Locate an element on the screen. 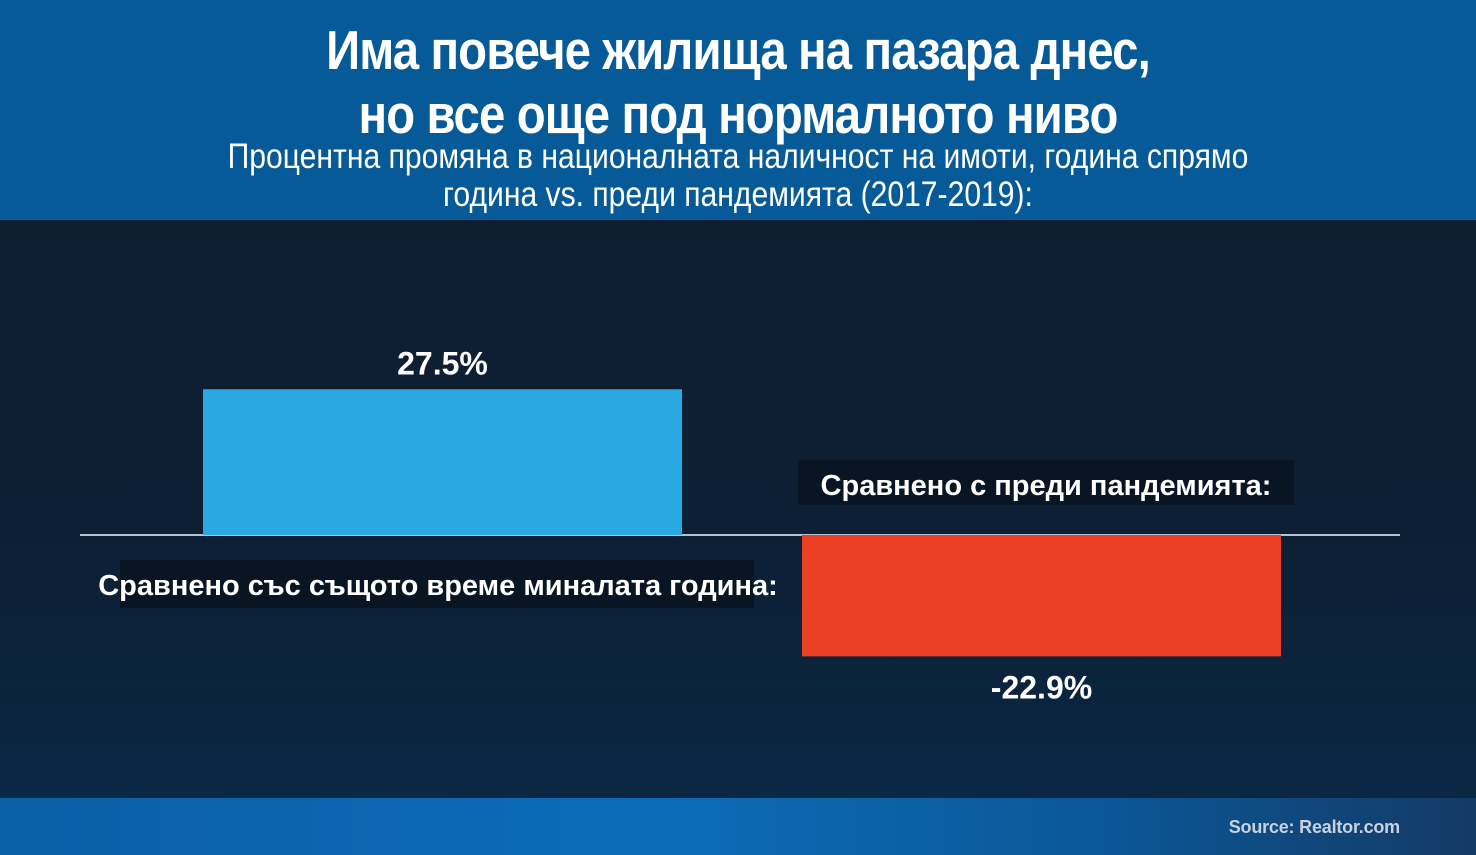 This screenshot has height=855, width=1476. chart-subtitle-line-2: година vs. преди пандемията (2017-2019): is located at coordinates (738, 194).